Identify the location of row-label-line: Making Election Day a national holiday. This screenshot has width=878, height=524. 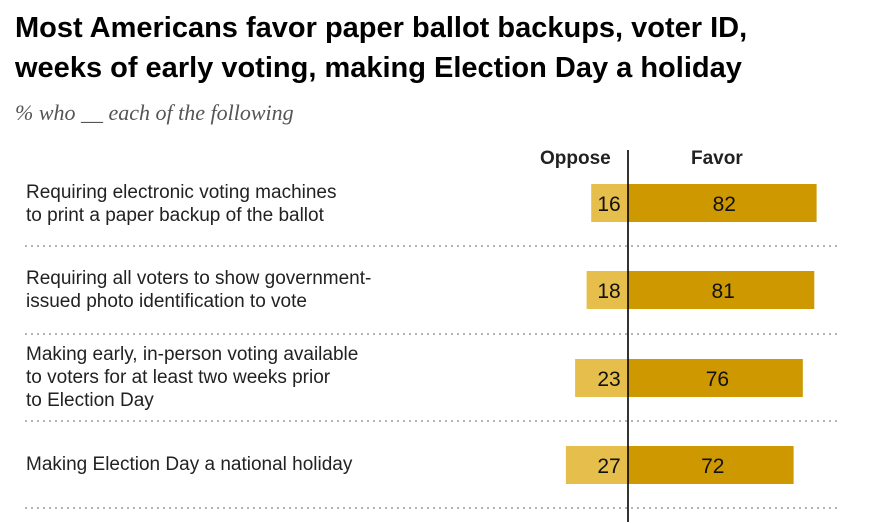
(189, 464).